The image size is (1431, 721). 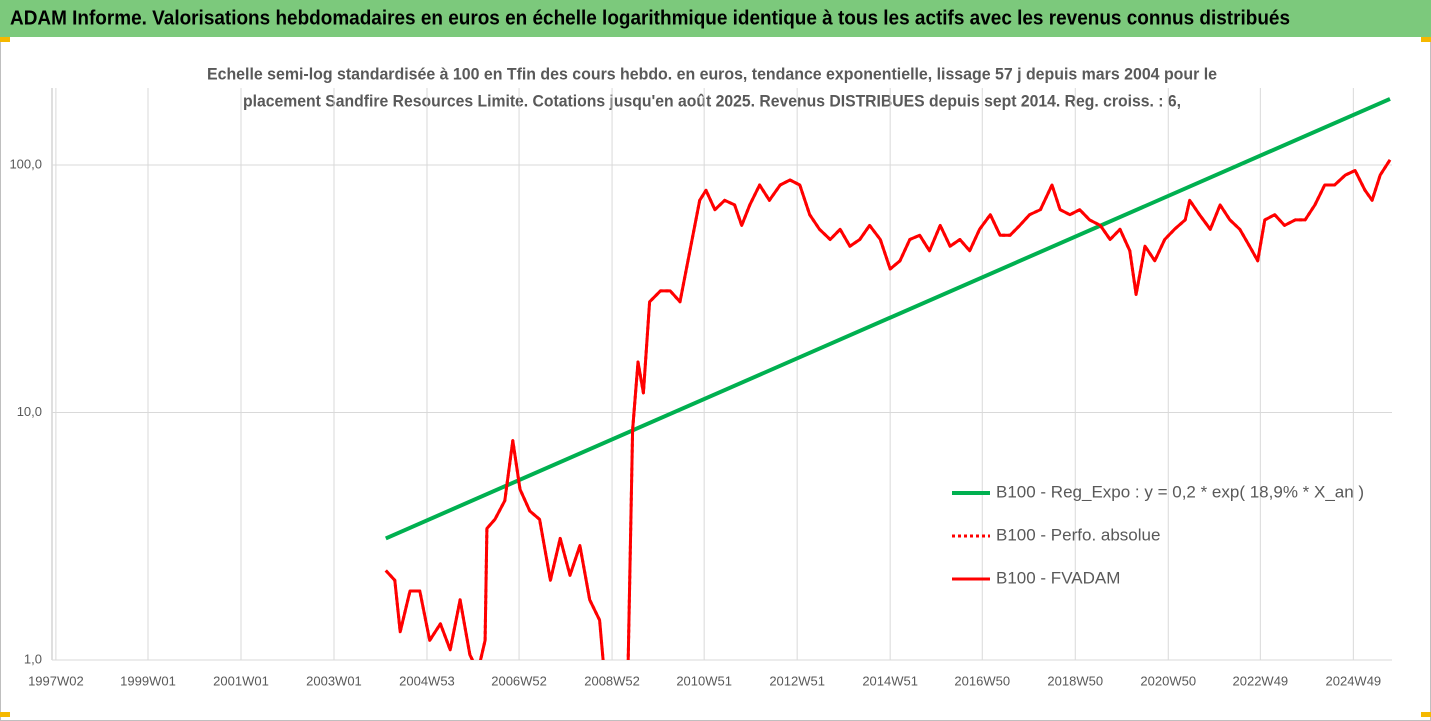 What do you see at coordinates (1075, 680) in the screenshot?
I see `x-tick-label: 2018W50` at bounding box center [1075, 680].